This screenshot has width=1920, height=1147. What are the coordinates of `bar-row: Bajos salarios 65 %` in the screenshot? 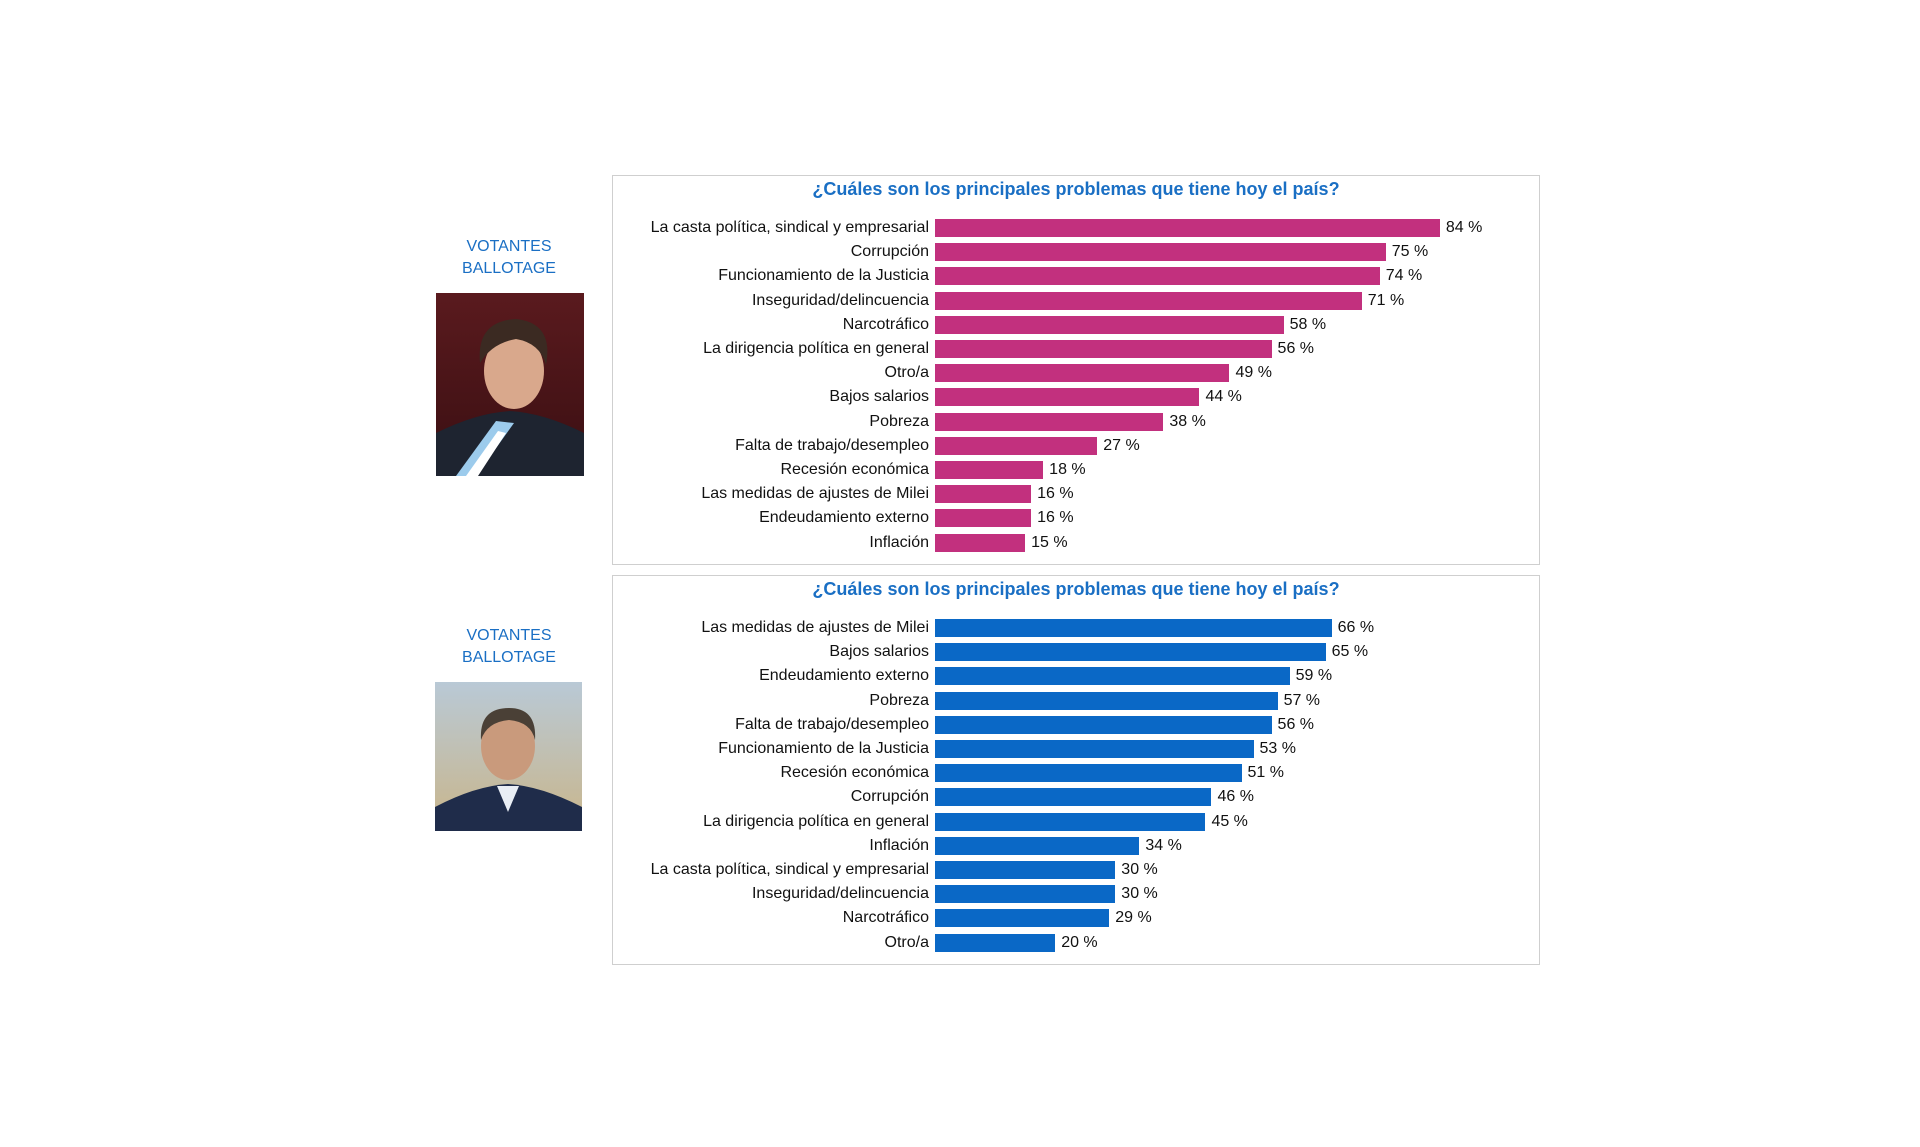 It's located at (1076, 652).